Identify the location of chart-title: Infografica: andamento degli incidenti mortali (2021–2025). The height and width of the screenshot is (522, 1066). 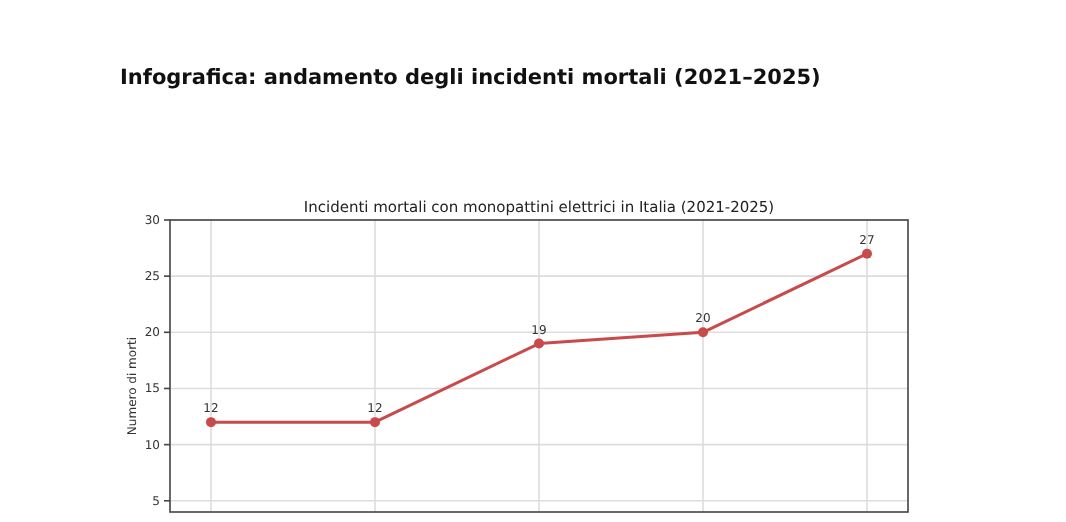
(470, 78).